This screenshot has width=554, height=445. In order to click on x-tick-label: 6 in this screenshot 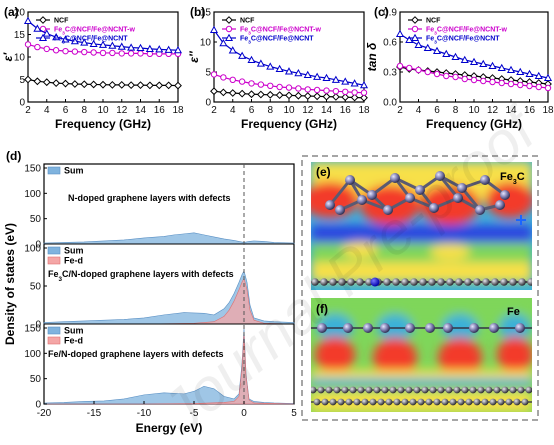, I will do `click(437, 110)`.